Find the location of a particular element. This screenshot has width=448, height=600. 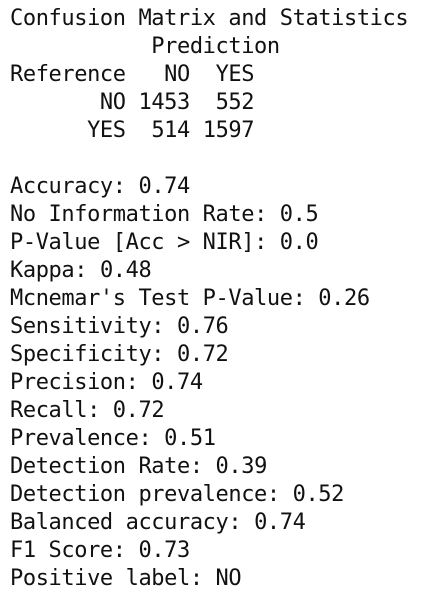

statistic-value: 0.52 is located at coordinates (318, 494).